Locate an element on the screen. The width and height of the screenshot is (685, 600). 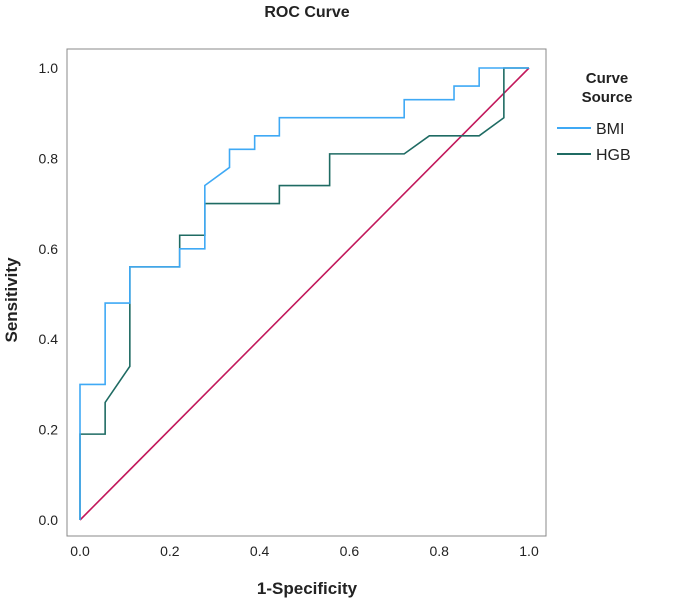
y-axis-ticks: 0.0 0.2 0.4 0.6 0.8 1.0 is located at coordinates (49, 294).